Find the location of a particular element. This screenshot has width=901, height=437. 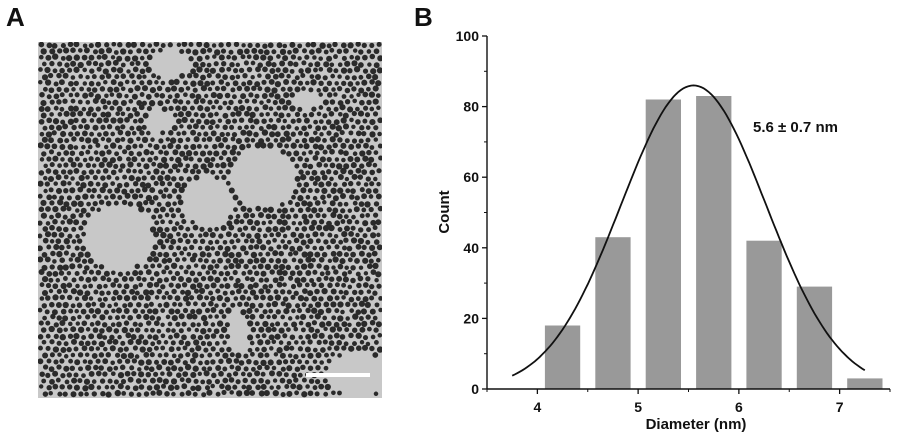

x-tick-label: 5 is located at coordinates (638, 407).